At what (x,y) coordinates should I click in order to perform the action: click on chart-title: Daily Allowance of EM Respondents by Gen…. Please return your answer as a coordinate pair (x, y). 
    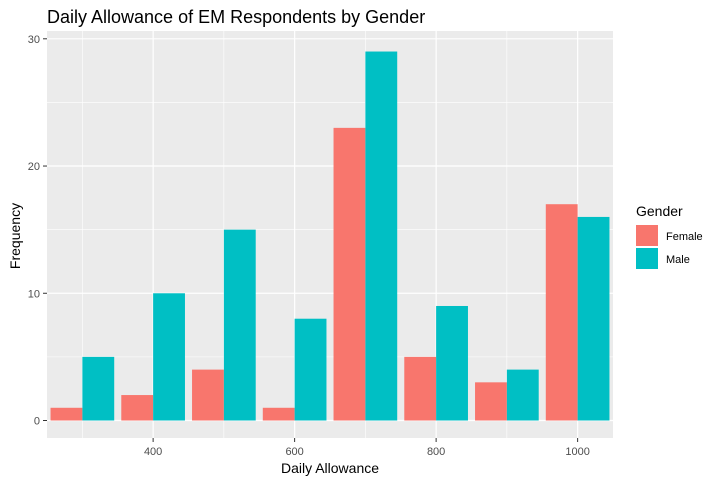
    Looking at the image, I should click on (236, 17).